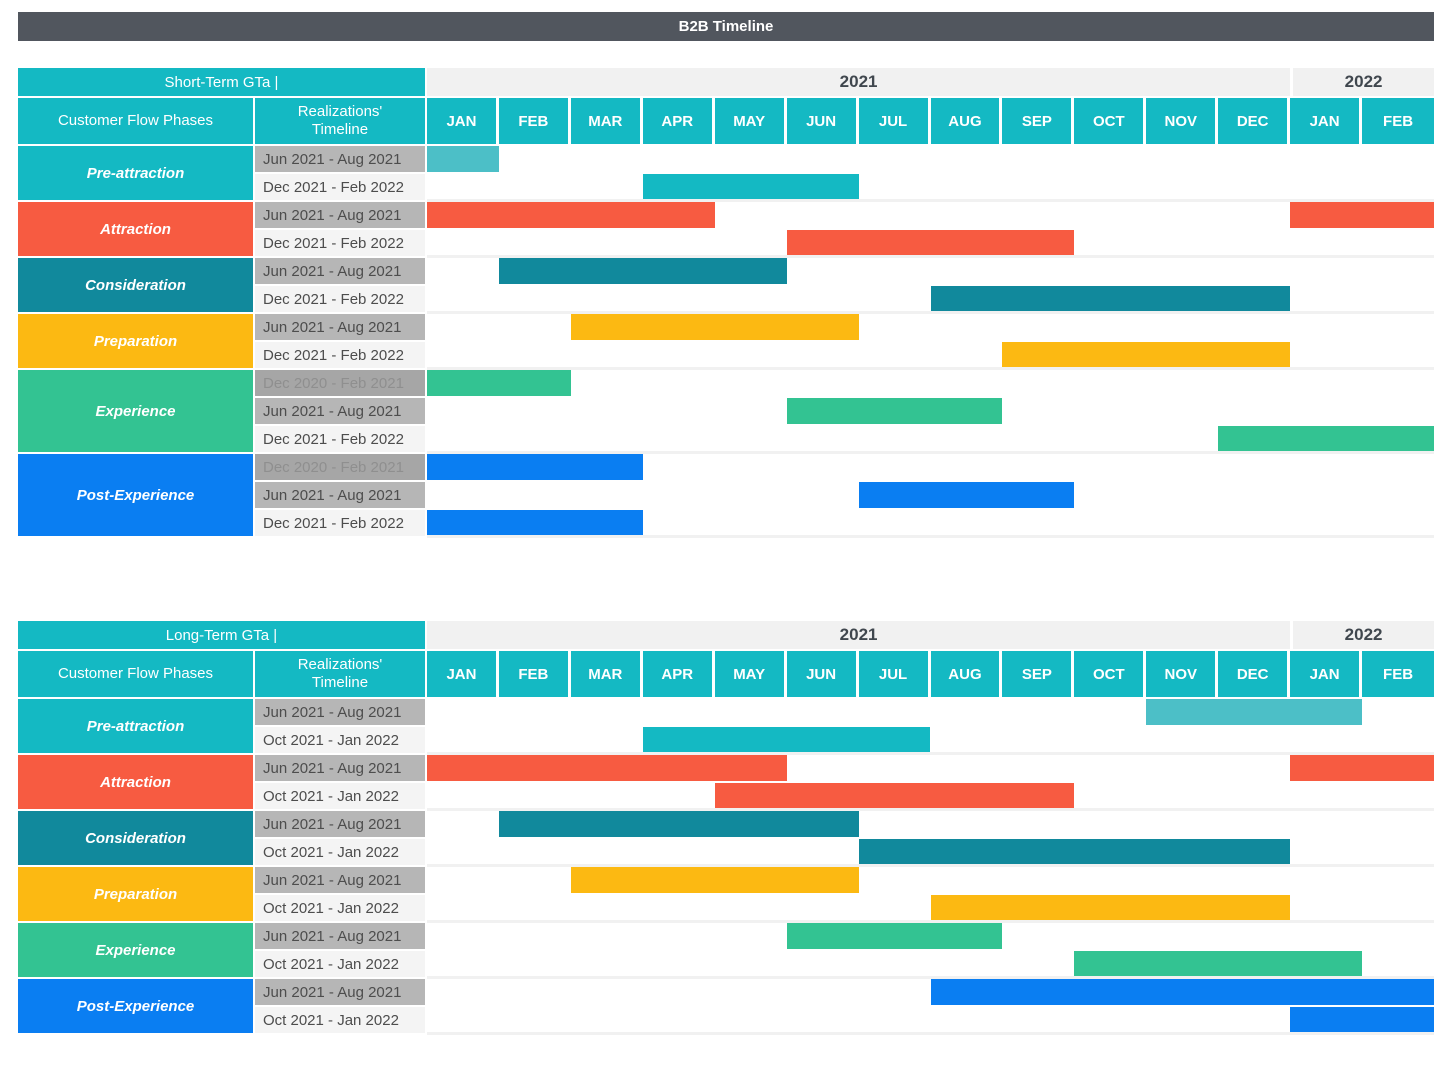  I want to click on month-header: OCT, so click(1110, 675).